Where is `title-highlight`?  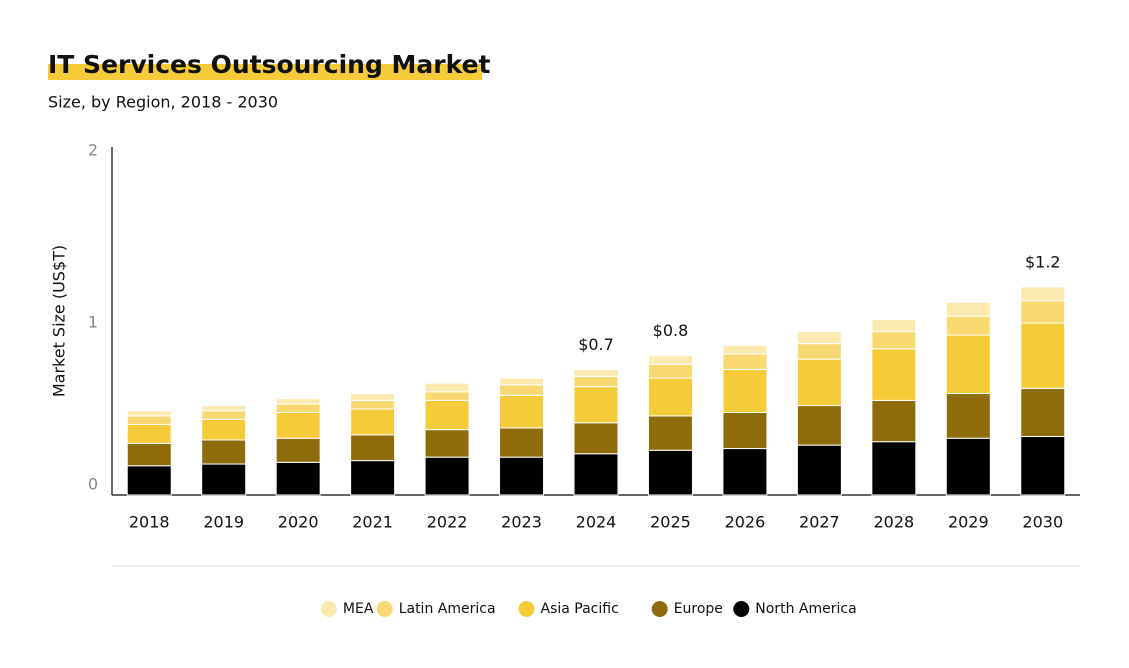
title-highlight is located at coordinates (265, 72).